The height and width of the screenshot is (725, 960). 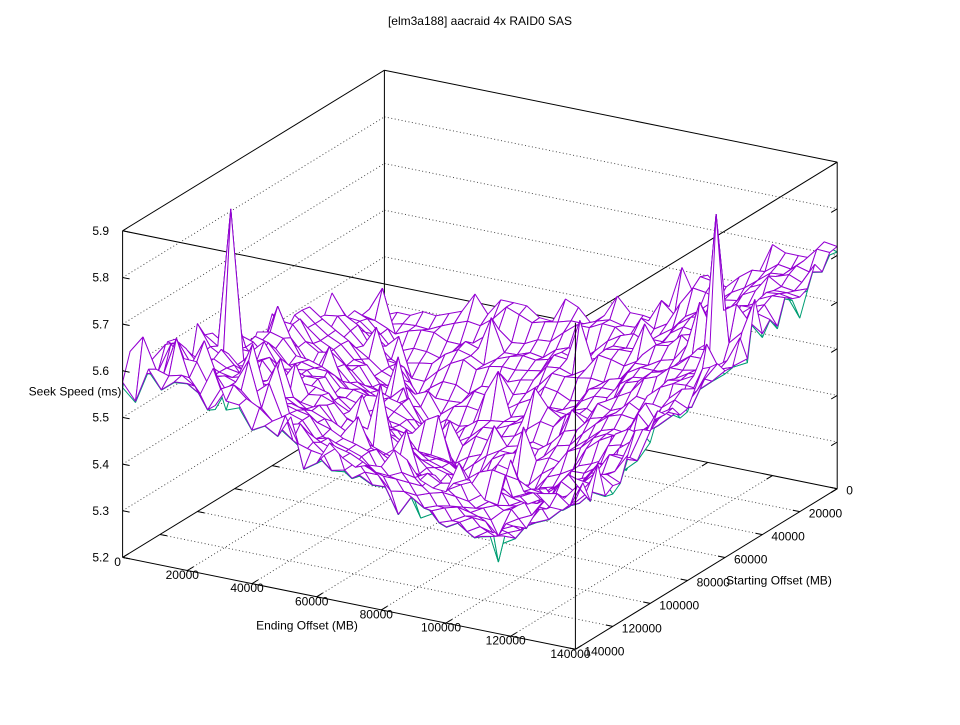 I want to click on svg-text: 5.2, so click(x=100, y=558).